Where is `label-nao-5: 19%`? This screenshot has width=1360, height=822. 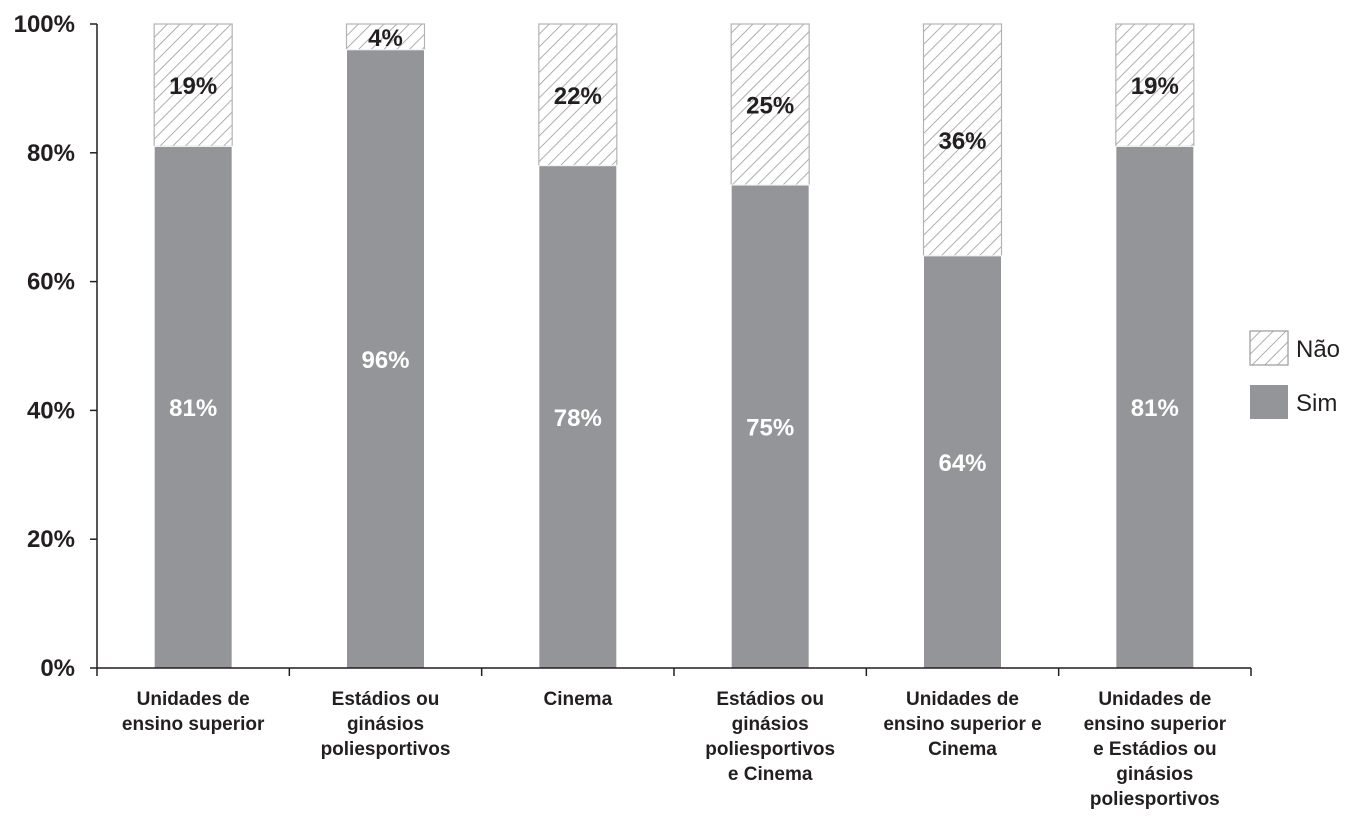
label-nao-5: 19% is located at coordinates (1155, 86).